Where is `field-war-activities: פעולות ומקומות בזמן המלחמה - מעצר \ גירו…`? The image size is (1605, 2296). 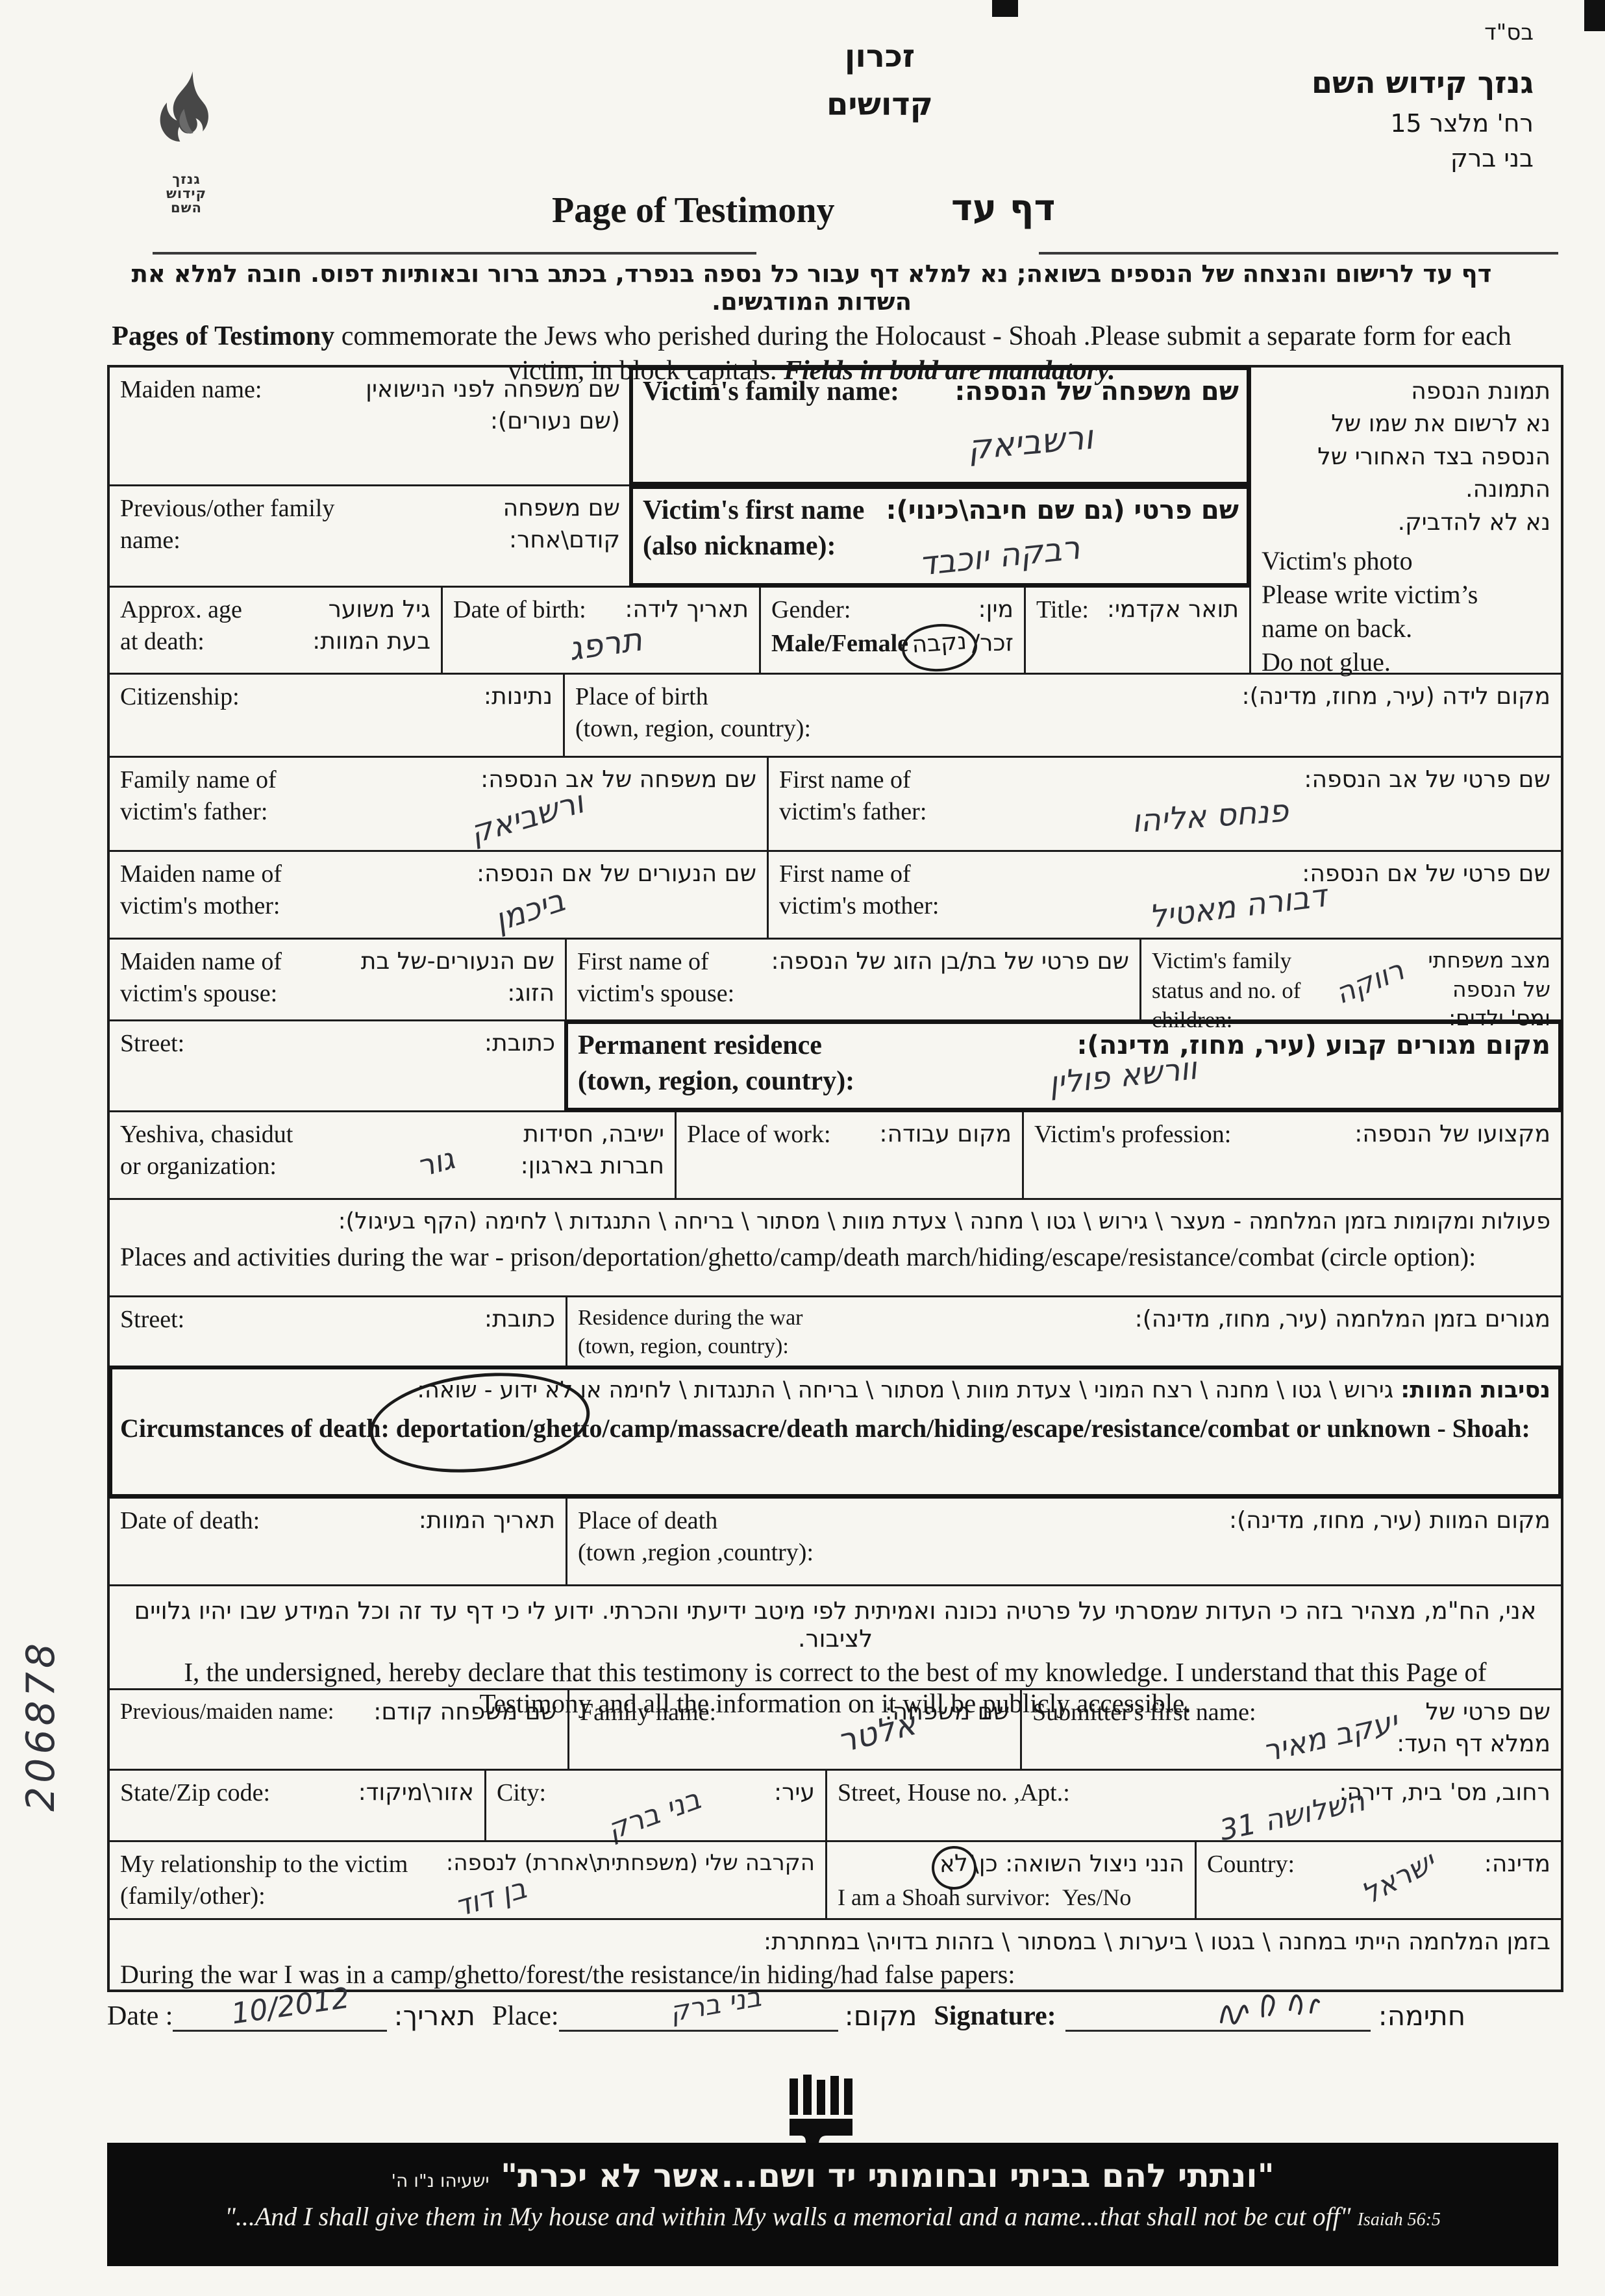 field-war-activities: פעולות ומקומות בזמן המלחמה - מעצר \ גירו… is located at coordinates (835, 1239).